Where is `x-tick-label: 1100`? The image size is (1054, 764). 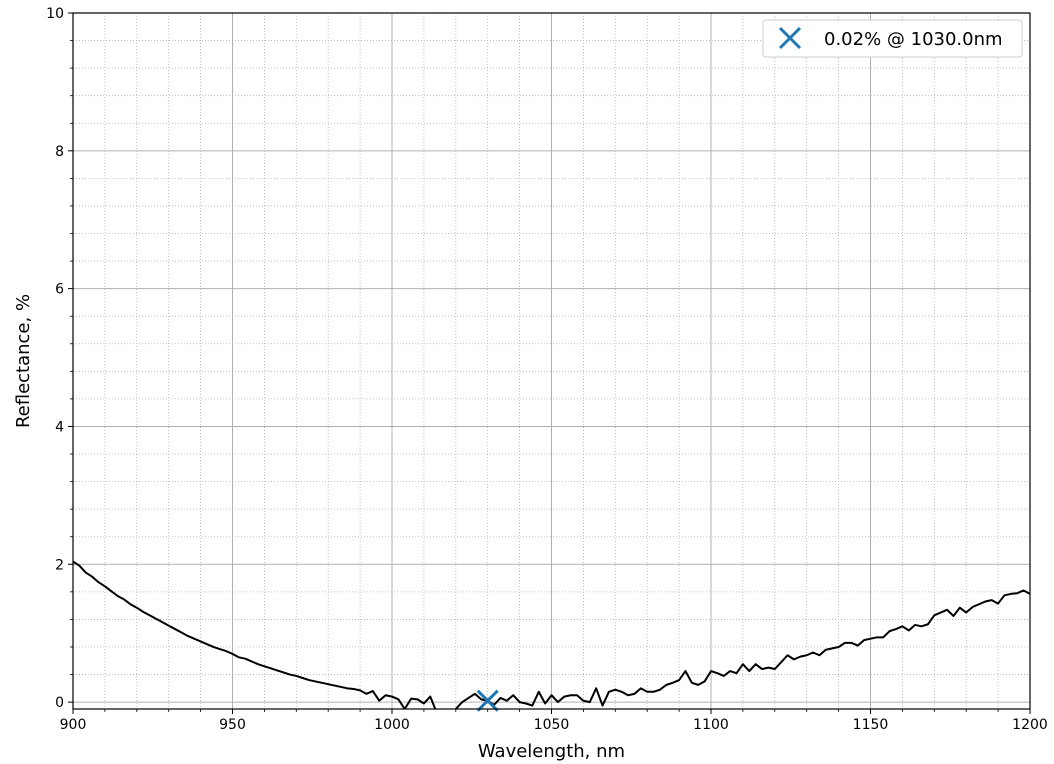
x-tick-label: 1100 is located at coordinates (711, 725).